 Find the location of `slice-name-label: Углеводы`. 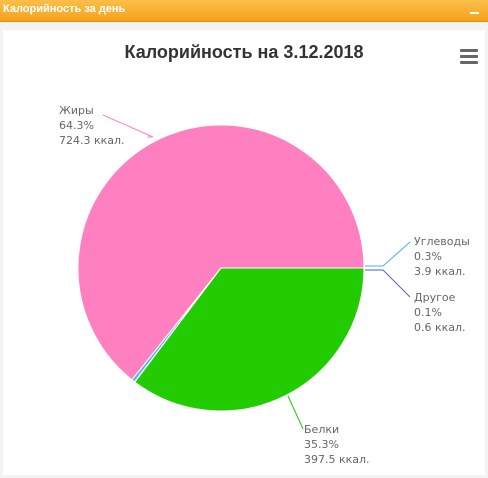

slice-name-label: Углеводы is located at coordinates (442, 241).